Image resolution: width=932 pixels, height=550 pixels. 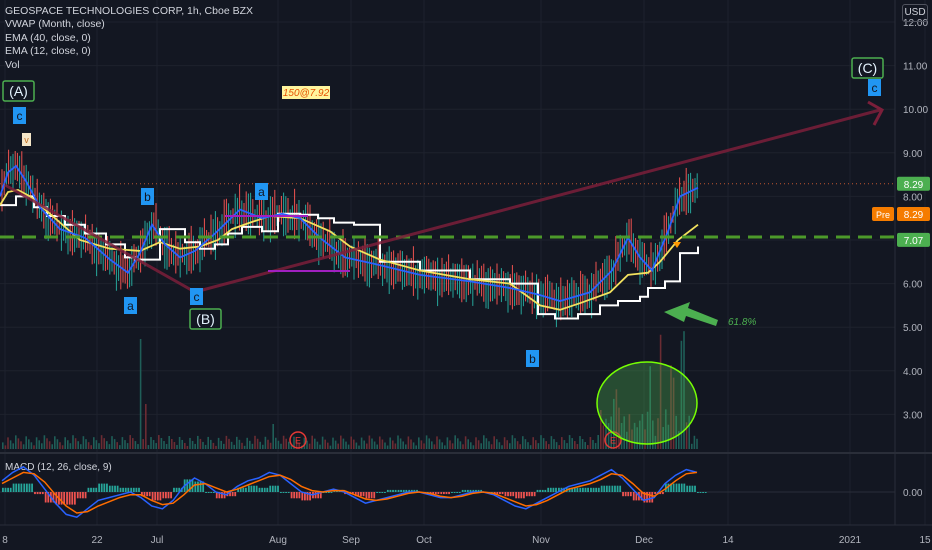 I want to click on sub-b-label: b, so click(x=532, y=359).